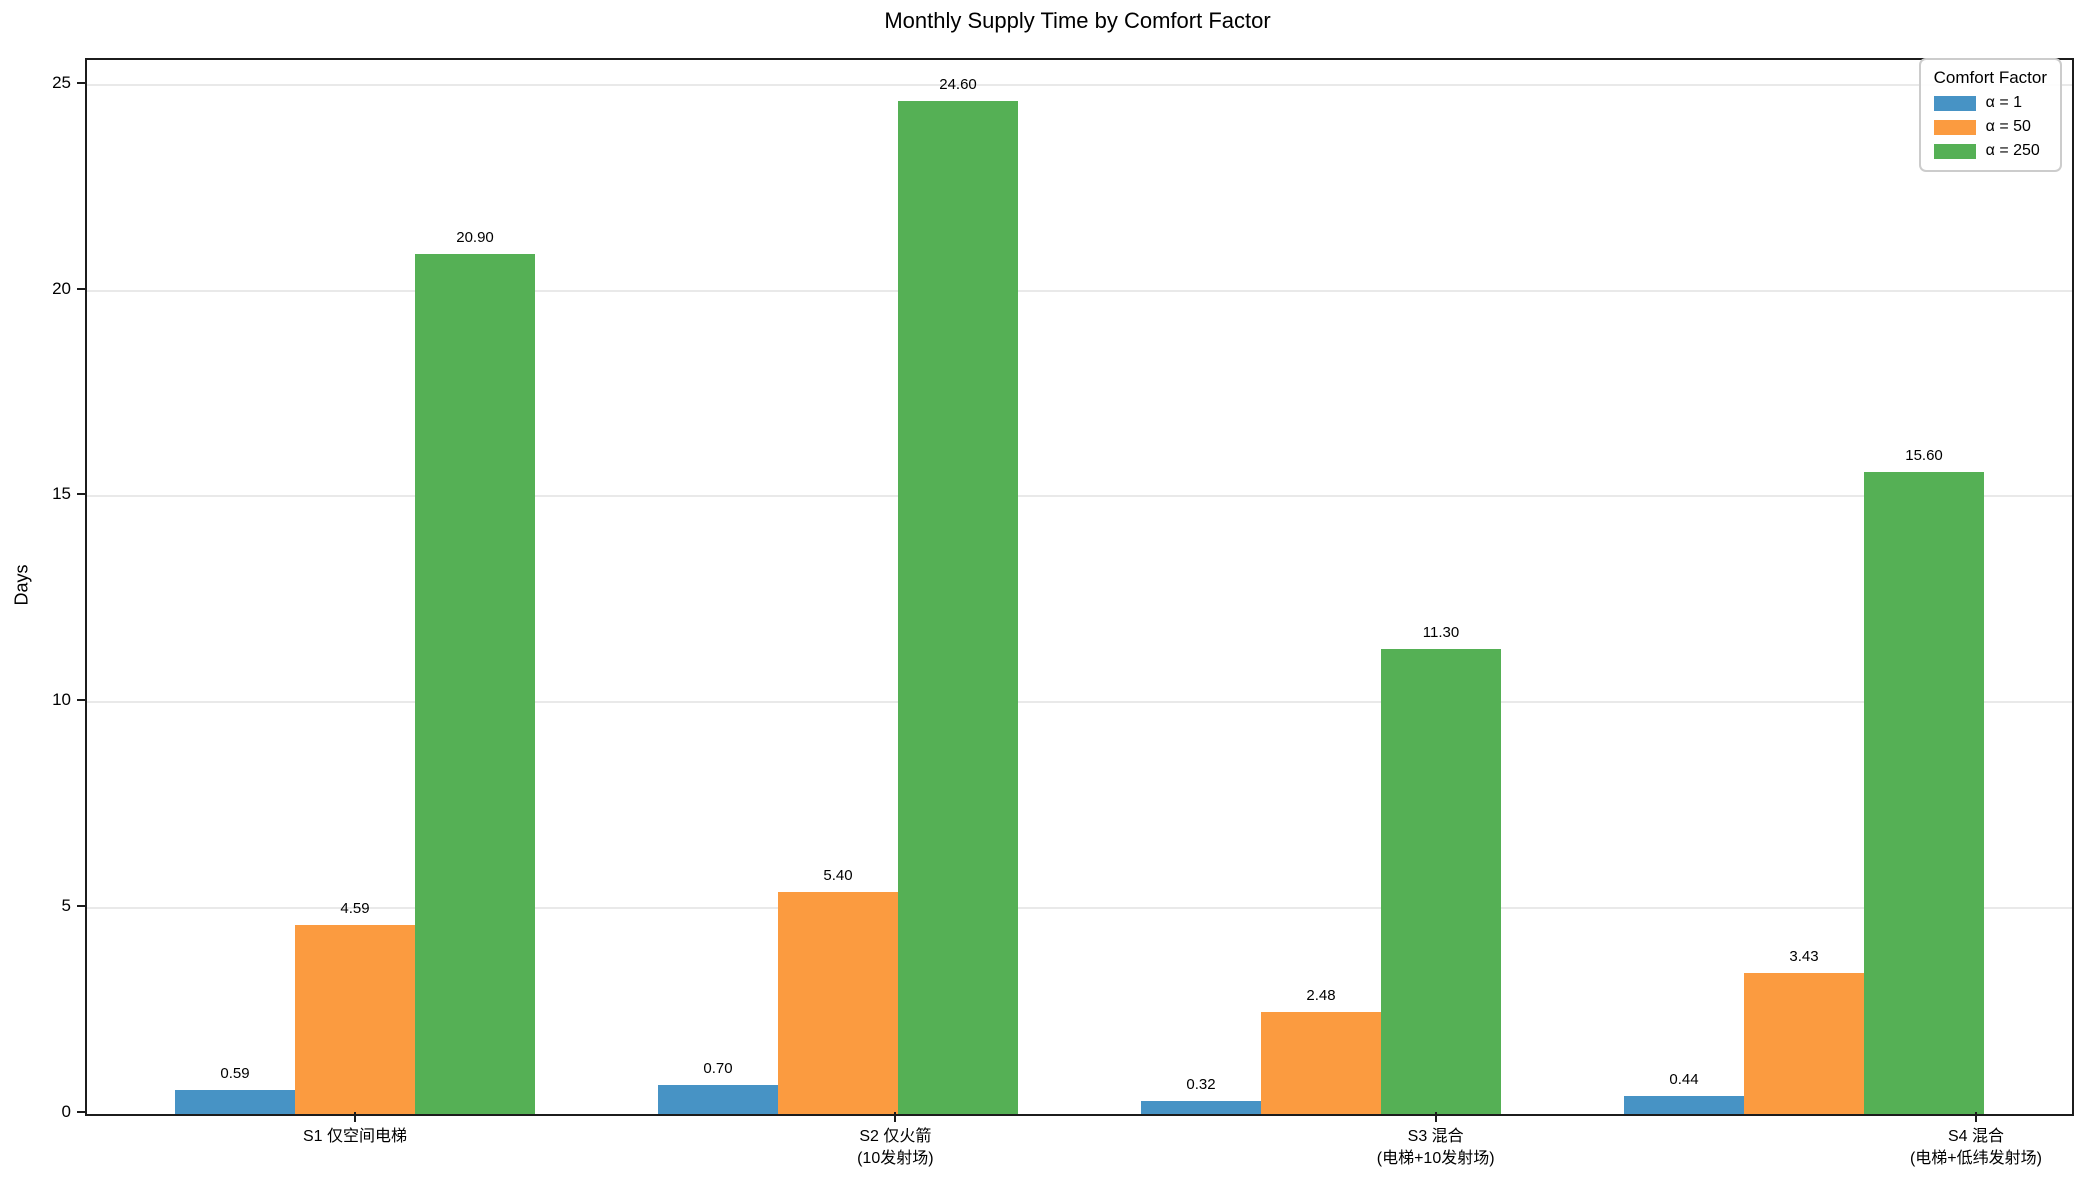  Describe the element at coordinates (1321, 995) in the screenshot. I see `bar-value-label: 2.48` at that location.